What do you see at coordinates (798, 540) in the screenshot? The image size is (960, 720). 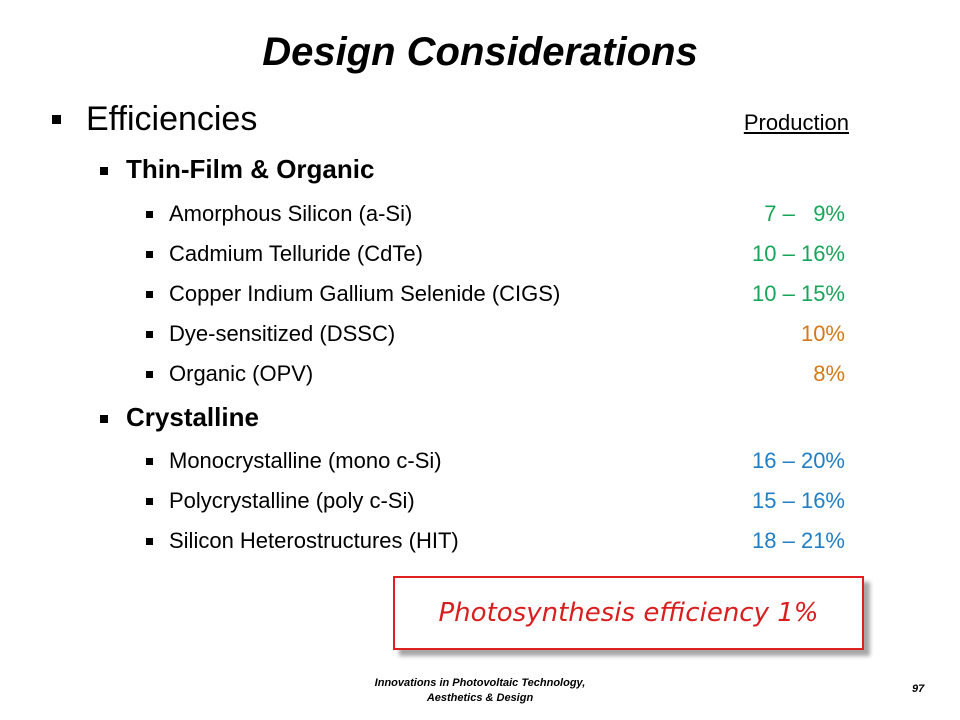 I see `item-efficiency: 18 – 21%` at bounding box center [798, 540].